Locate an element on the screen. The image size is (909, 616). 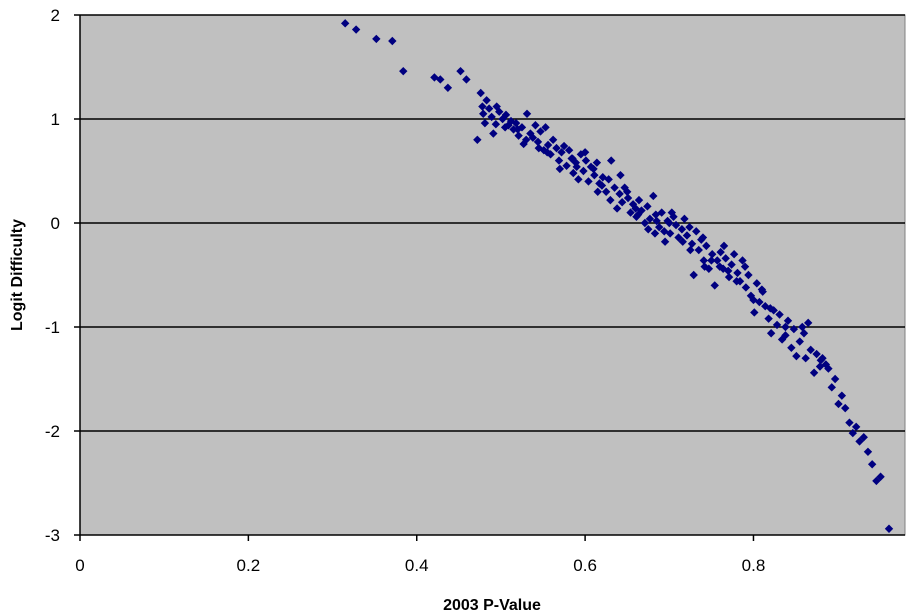
y-tick-label: -3 is located at coordinates (52, 535).